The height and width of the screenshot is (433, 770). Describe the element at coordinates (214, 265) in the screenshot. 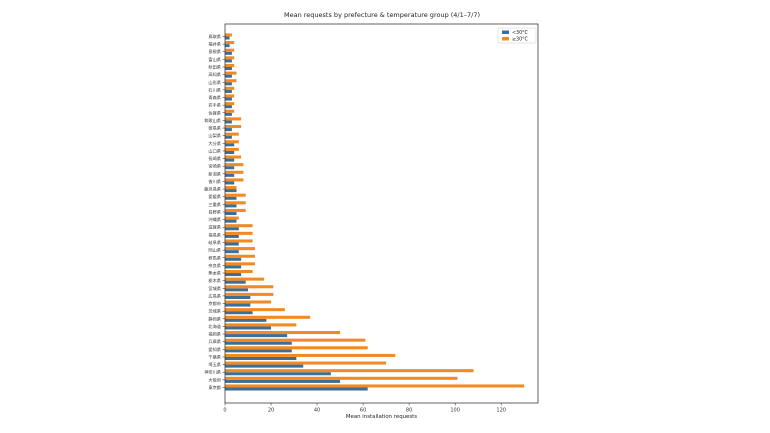

I see `y-tick-label: 奈良県` at that location.